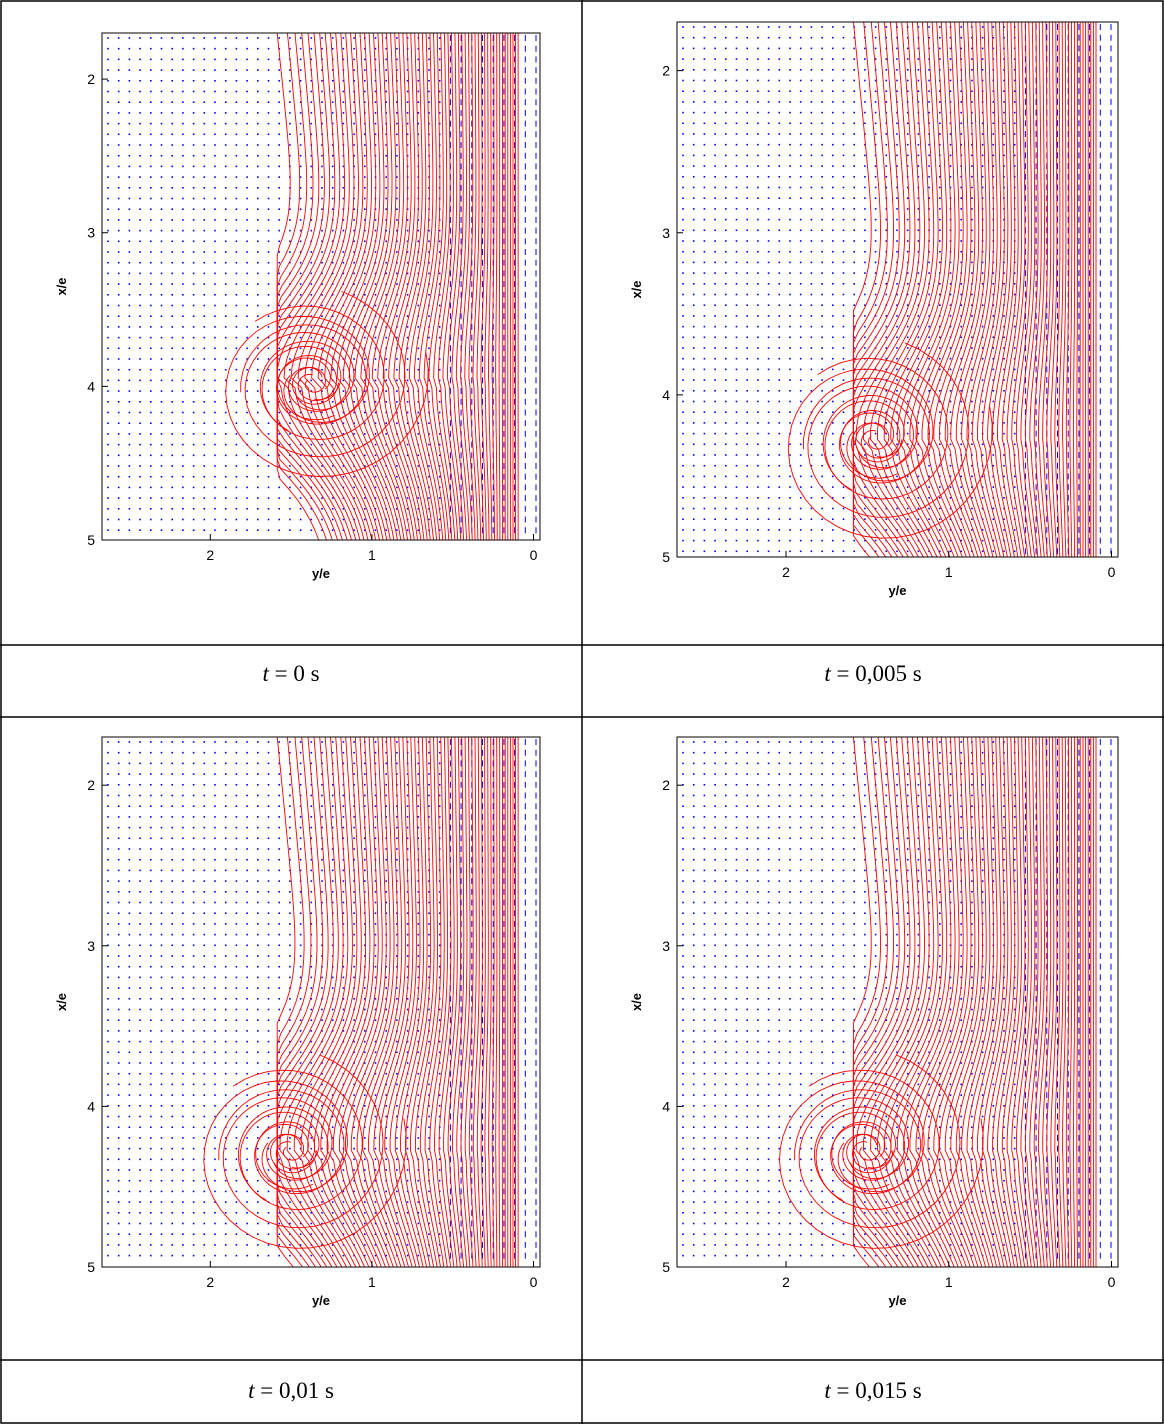  I want to click on y-tick-label: 5, so click(666, 557).